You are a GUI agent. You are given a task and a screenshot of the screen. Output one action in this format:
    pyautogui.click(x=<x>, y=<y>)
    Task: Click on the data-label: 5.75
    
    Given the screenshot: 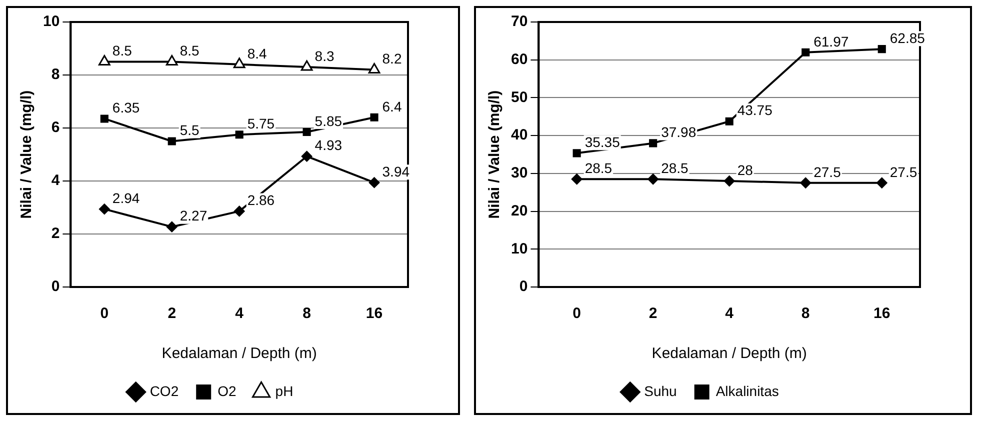 What is the action you would take?
    pyautogui.click(x=261, y=123)
    